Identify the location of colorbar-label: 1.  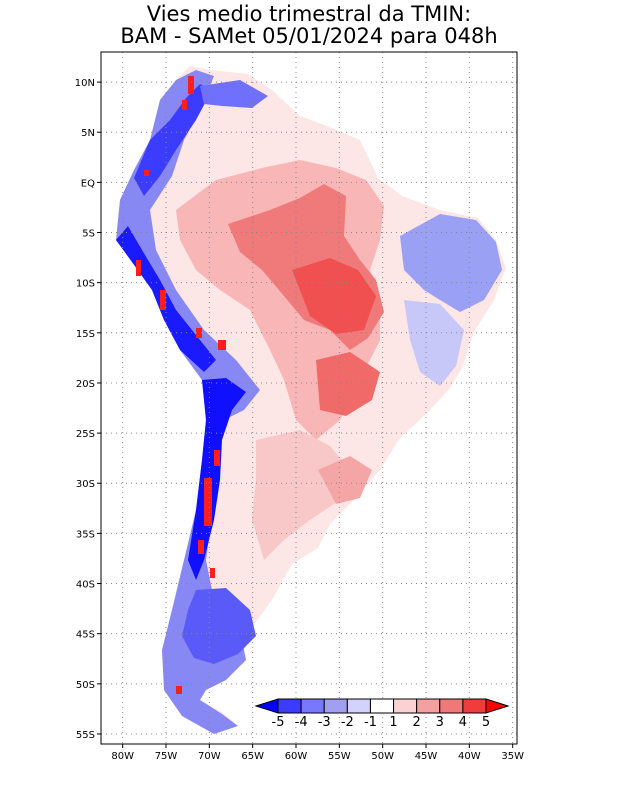
(393, 722).